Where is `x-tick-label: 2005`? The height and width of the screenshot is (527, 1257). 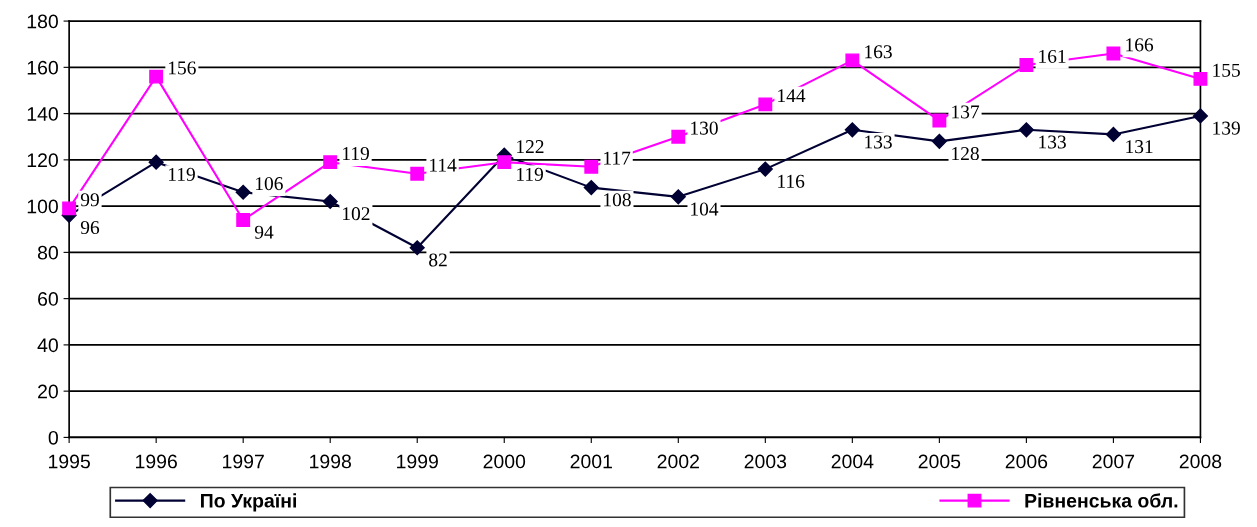 x-tick-label: 2005 is located at coordinates (939, 461).